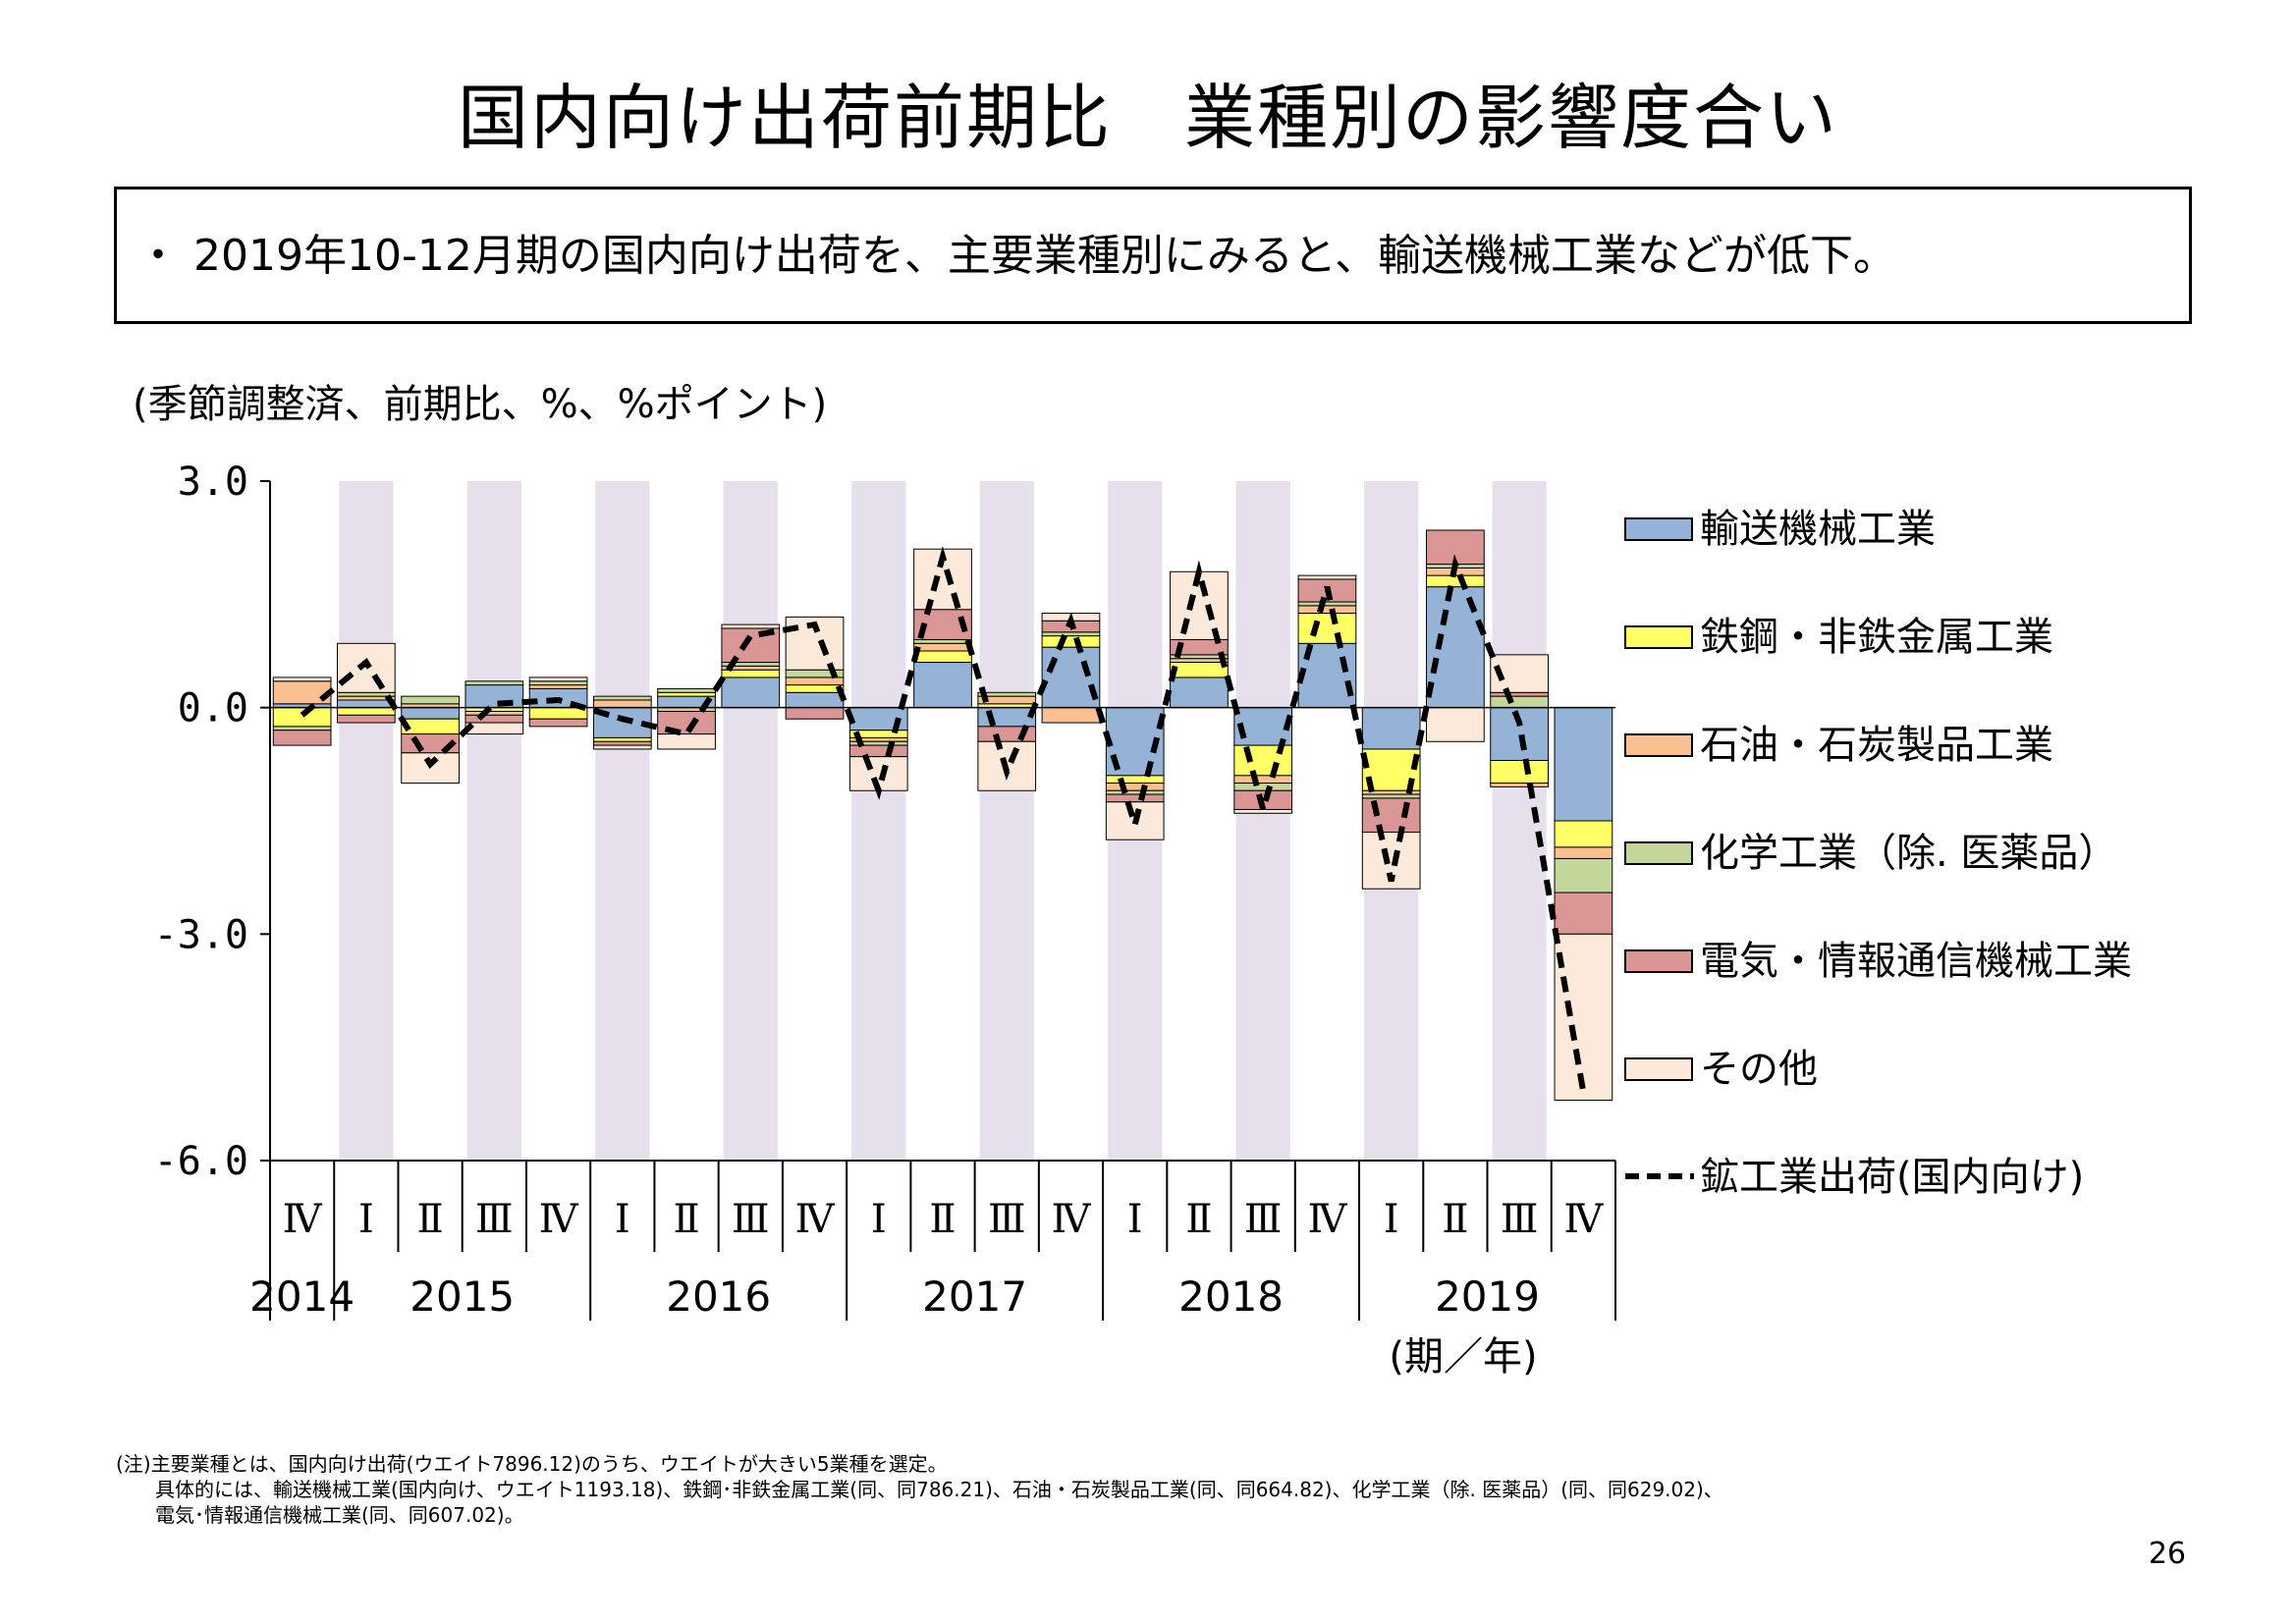 This screenshot has height=1624, width=2296. What do you see at coordinates (1231, 1296) in the screenshot?
I see `year-label: 2018` at bounding box center [1231, 1296].